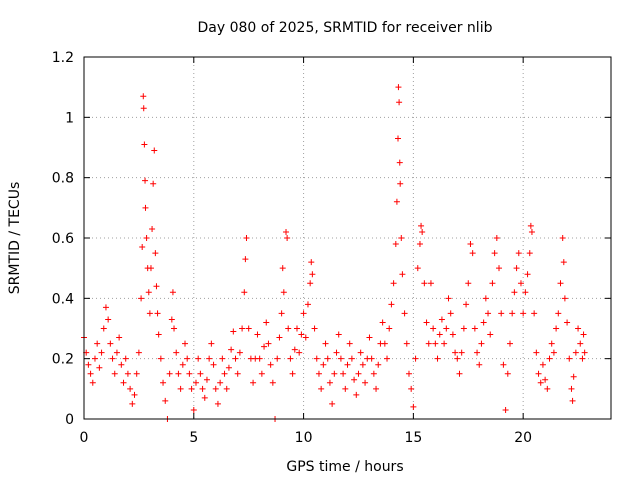 This screenshot has width=640, height=480. What do you see at coordinates (63, 239) in the screenshot?
I see `y-tick-label: 0.6` at bounding box center [63, 239].